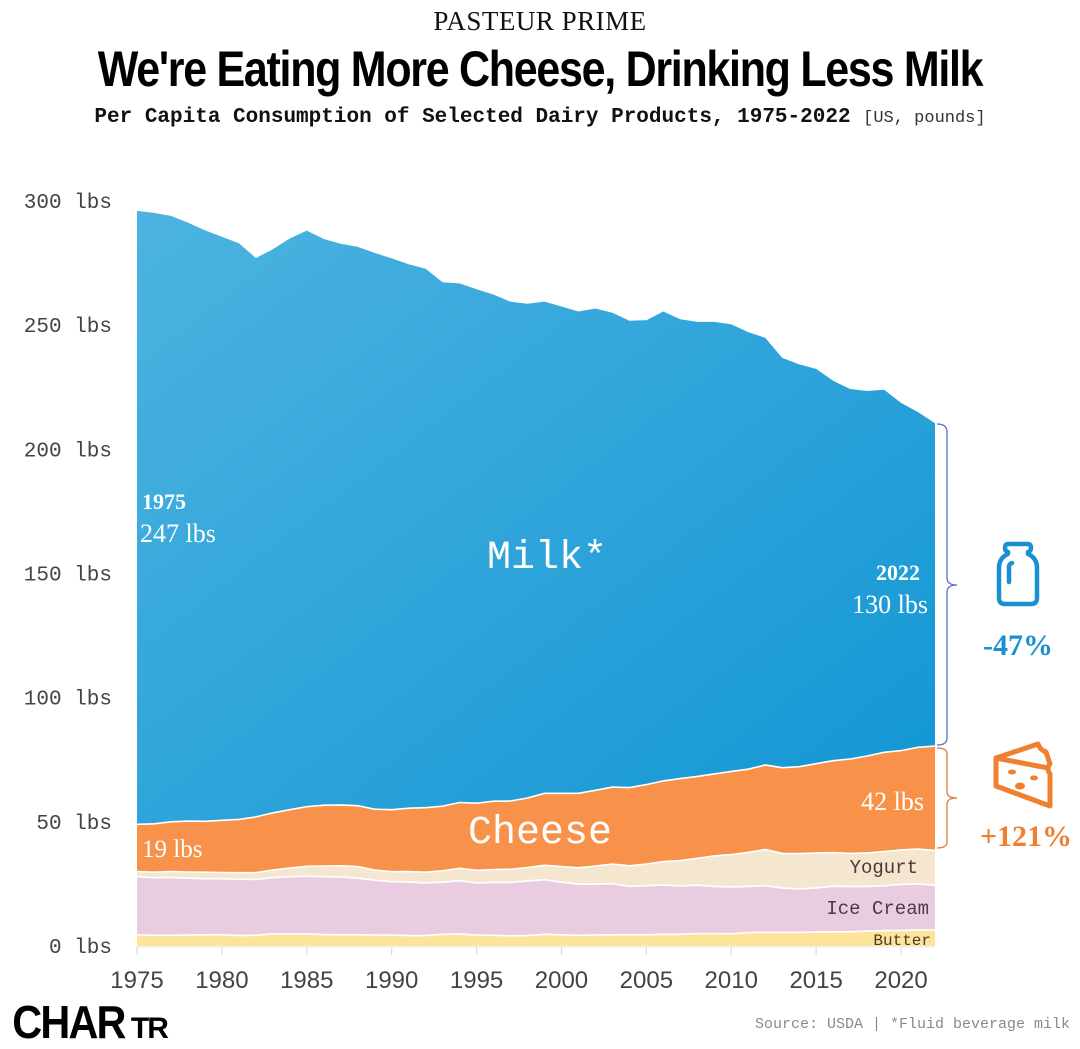 The image size is (1080, 1049). Describe the element at coordinates (536, 906) in the screenshot. I see `ice-cream-area` at that location.